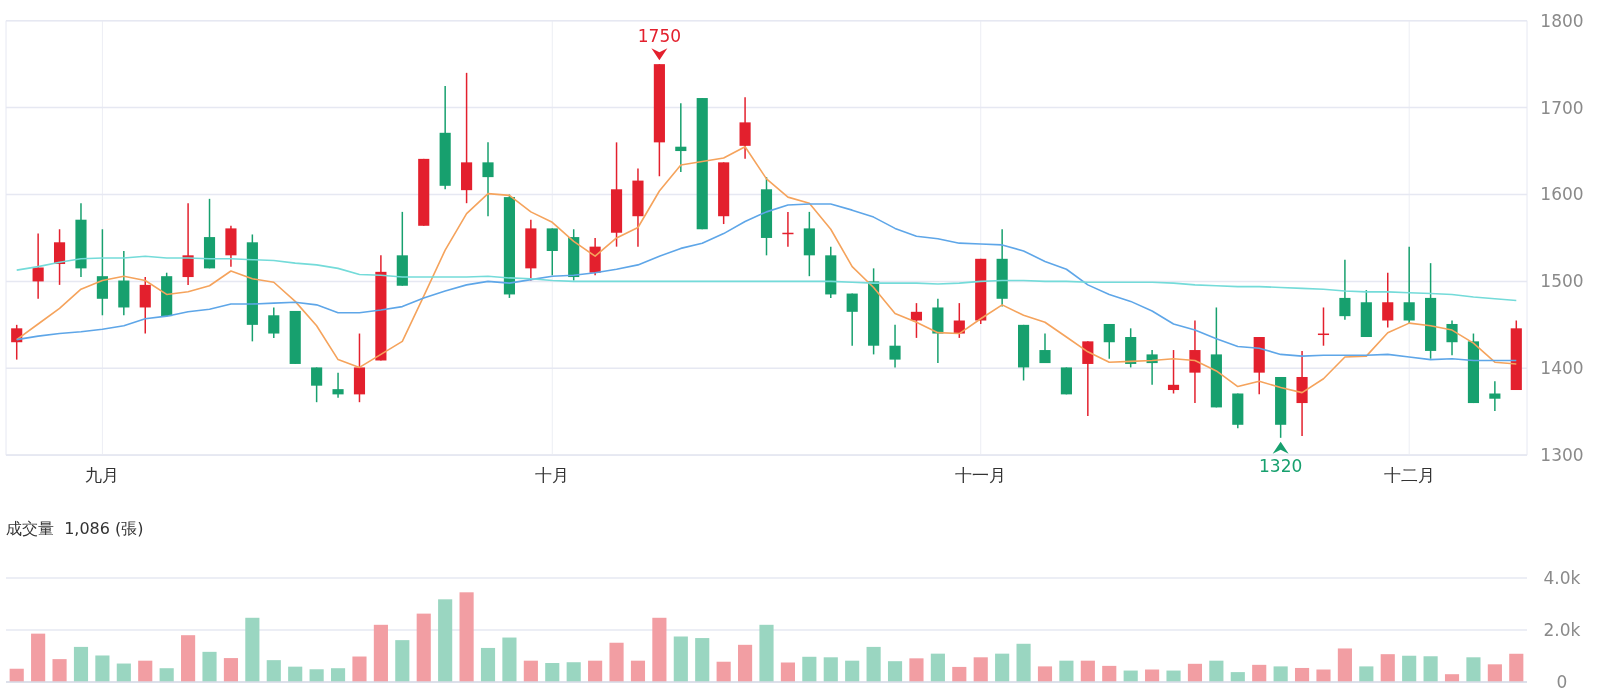  What do you see at coordinates (1562, 577) in the screenshot?
I see `y-tick-label: 4.0k` at bounding box center [1562, 577].